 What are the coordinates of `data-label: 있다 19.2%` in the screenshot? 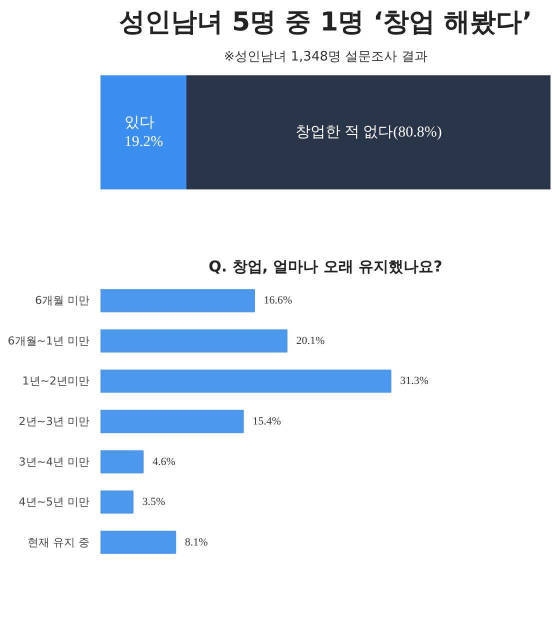 It's located at (144, 132).